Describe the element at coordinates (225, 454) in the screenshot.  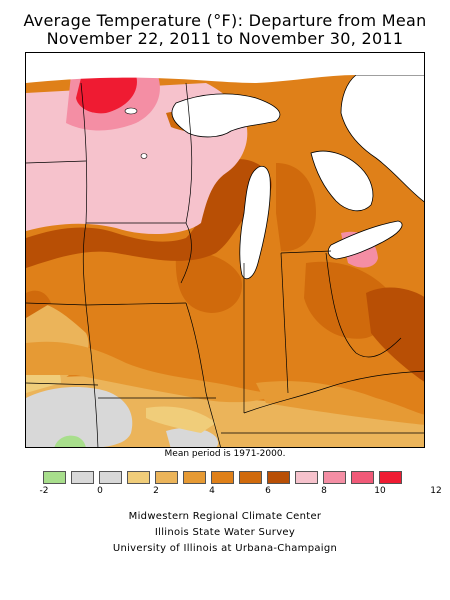
I see `mean-period-note: Mean period is 1971-2000.` at that location.